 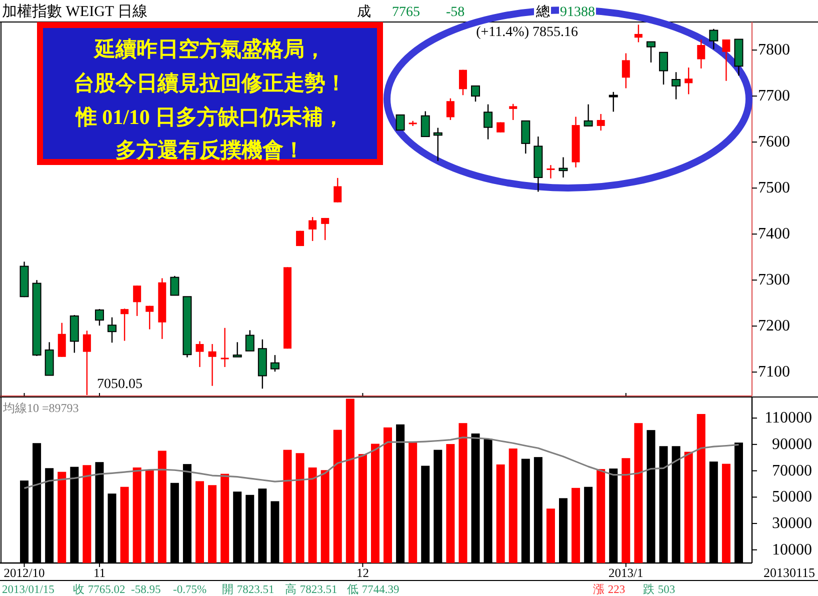 I want to click on text: 成, so click(x=364, y=12).